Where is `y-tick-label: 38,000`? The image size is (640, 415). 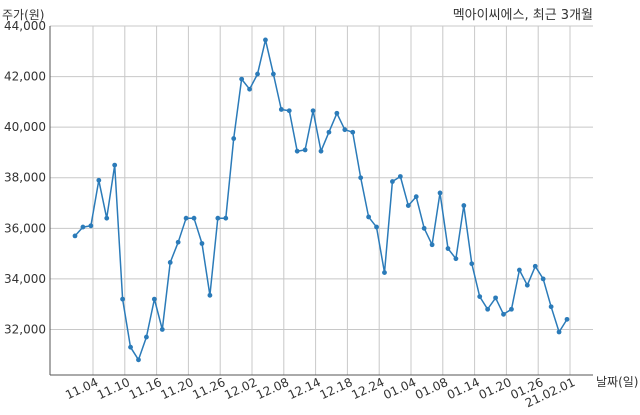
y-tick-label: 38,000 is located at coordinates (25, 178).